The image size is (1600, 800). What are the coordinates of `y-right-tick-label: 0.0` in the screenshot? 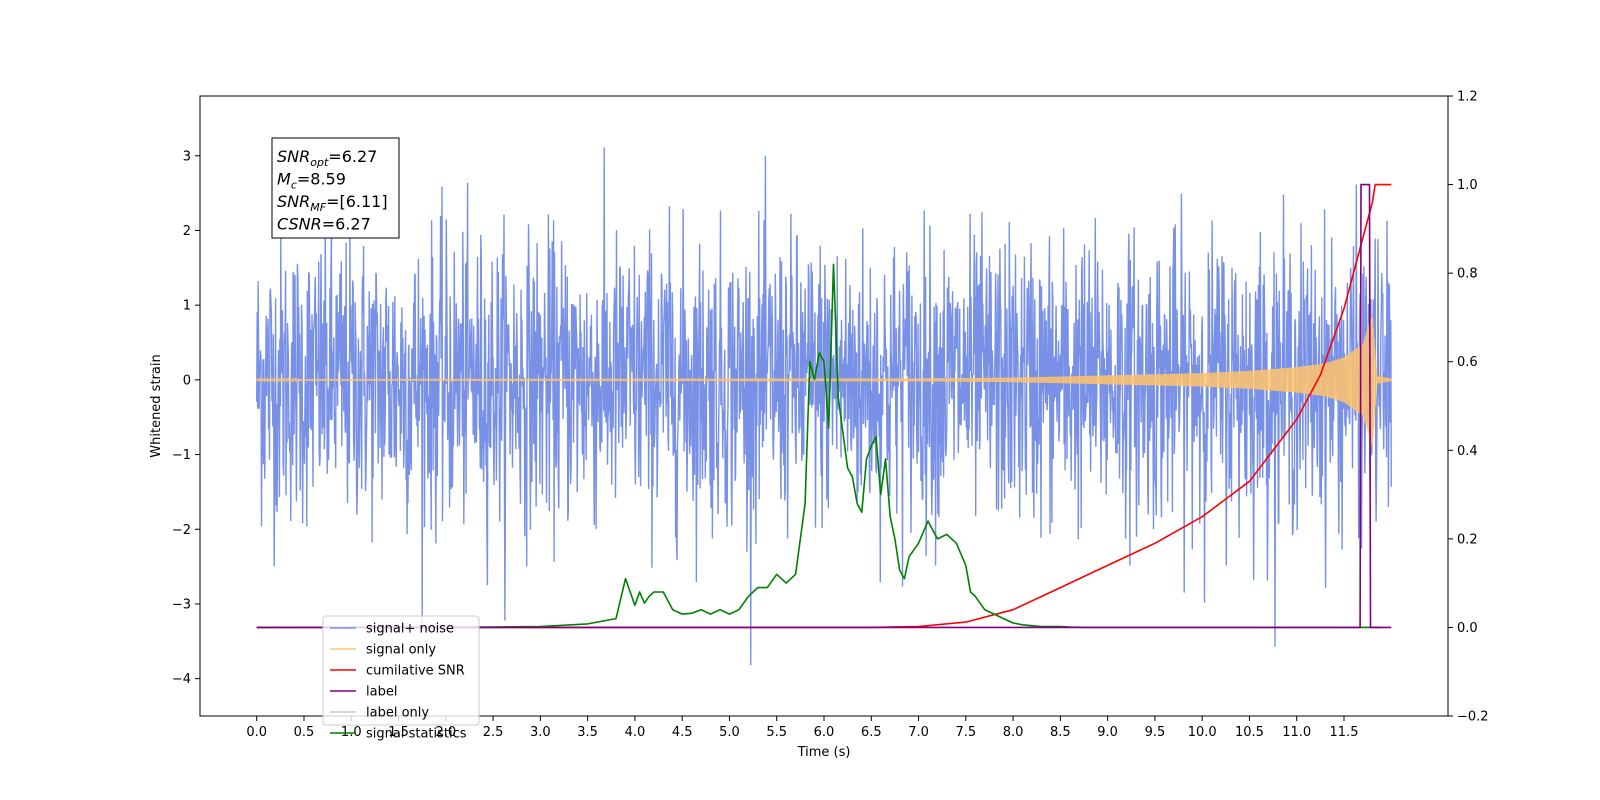 It's located at (1467, 628).